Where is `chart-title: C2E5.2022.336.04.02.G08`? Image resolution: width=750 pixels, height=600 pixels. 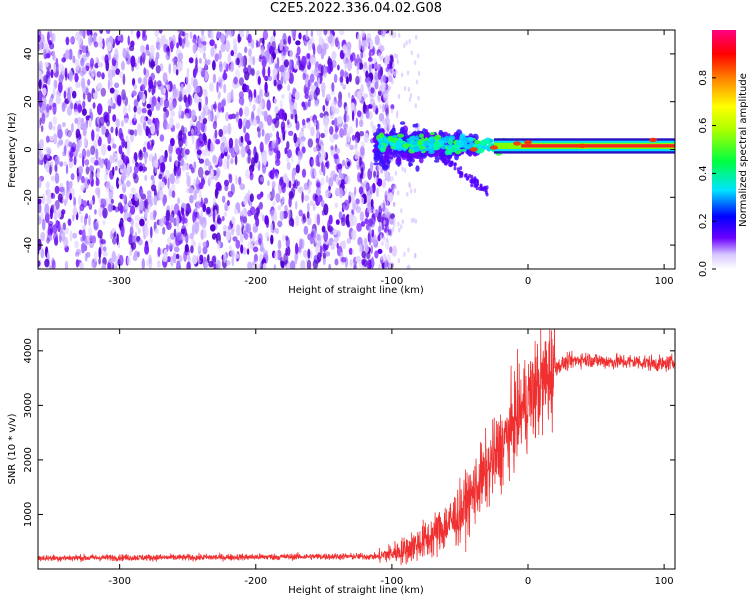
chart-title: C2E5.2022.336.04.02.G08 is located at coordinates (356, 8).